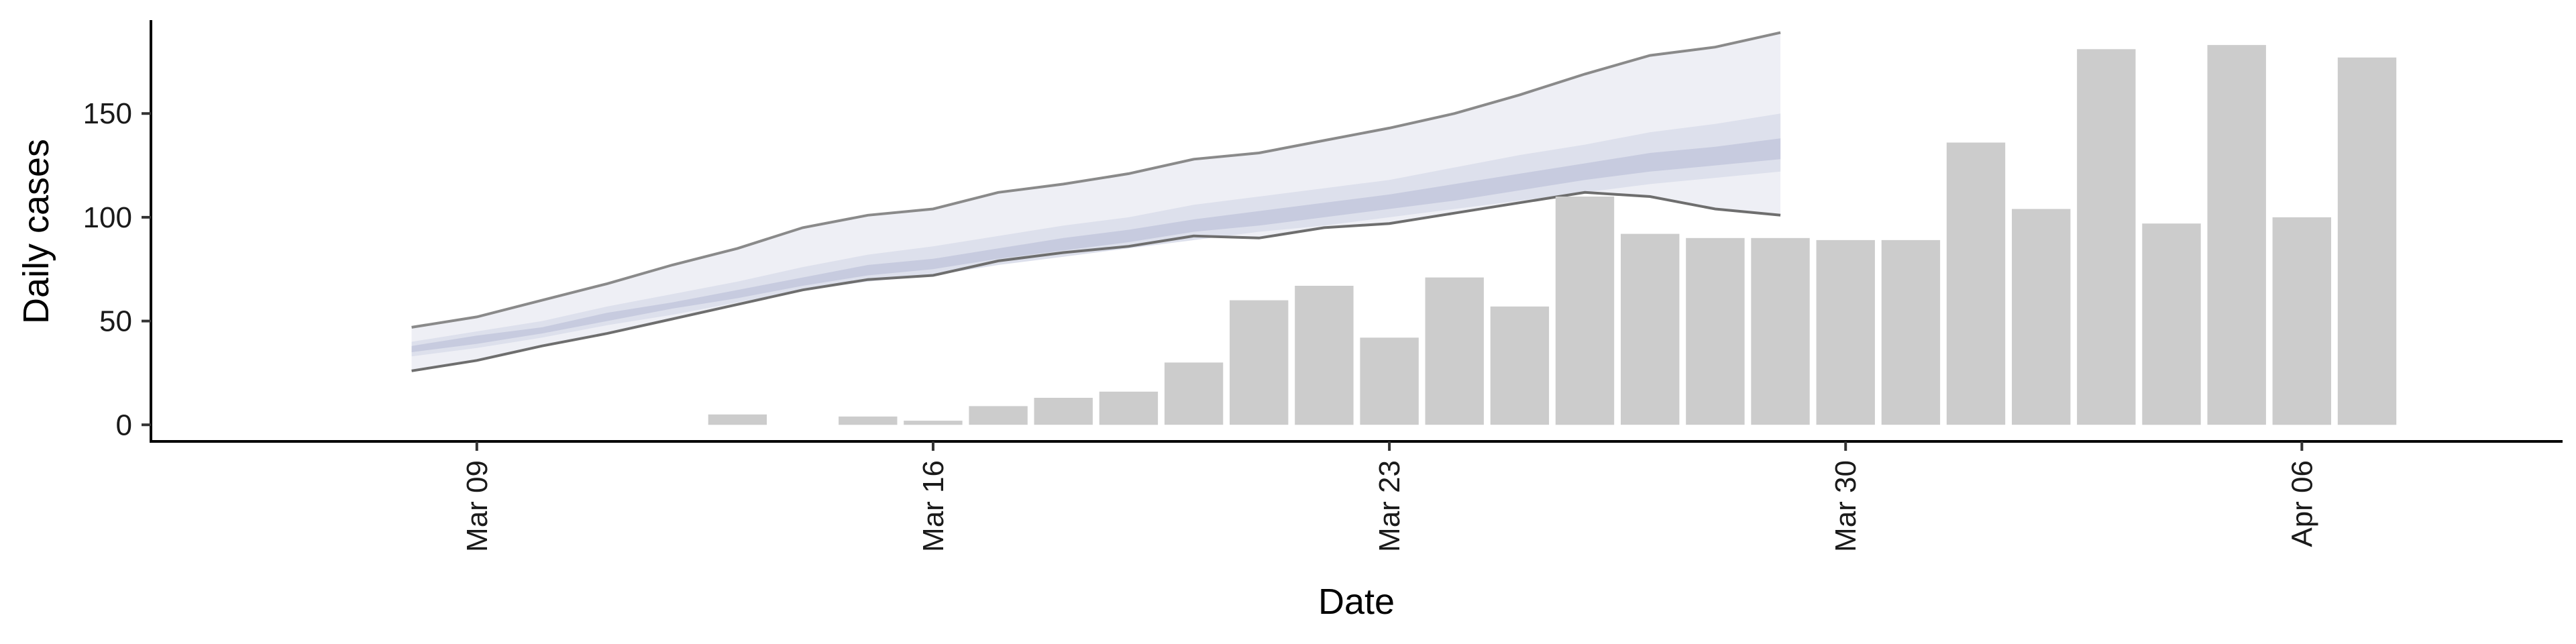  I want to click on x-ticks: Mar 09 Mar 16 Mar 23 Mar 30 Apr 06, so click(1389, 496).